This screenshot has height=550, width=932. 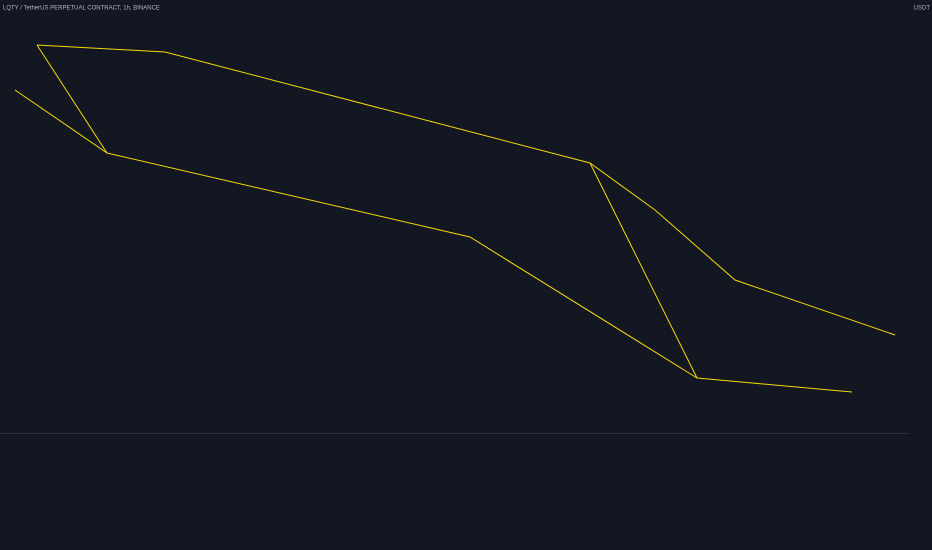 What do you see at coordinates (922, 9) in the screenshot?
I see `currency-label: USDT` at bounding box center [922, 9].